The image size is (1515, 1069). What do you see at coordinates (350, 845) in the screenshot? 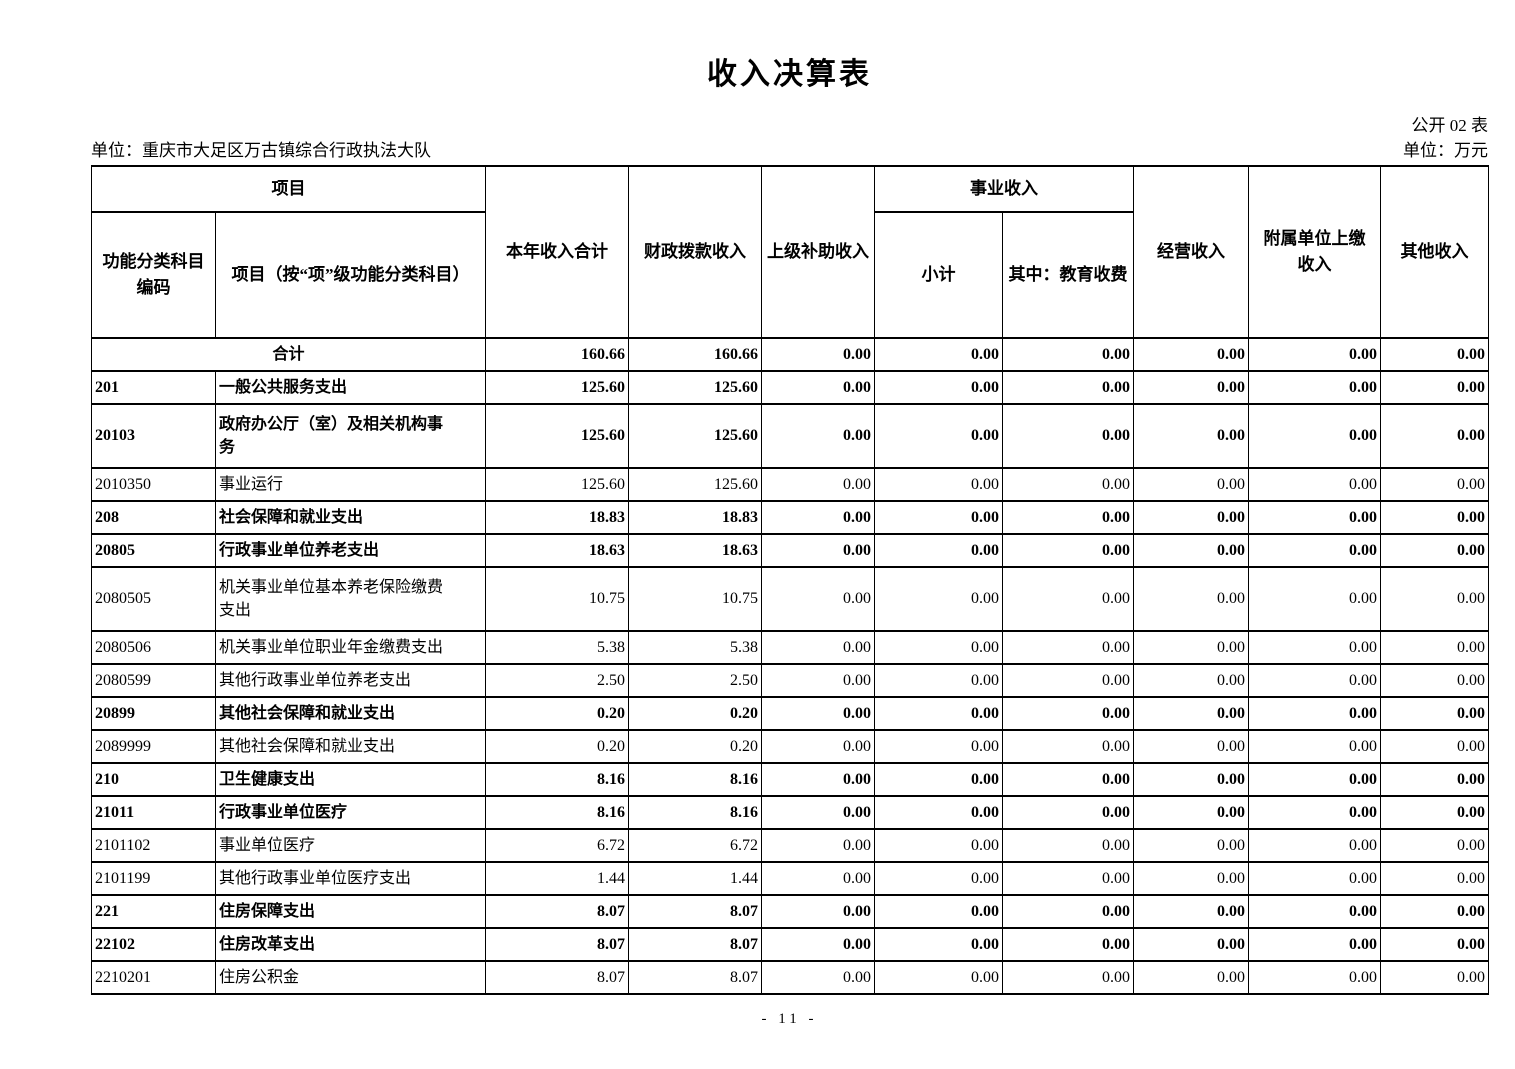
I see `row-item: 事业单位医疗` at bounding box center [350, 845].